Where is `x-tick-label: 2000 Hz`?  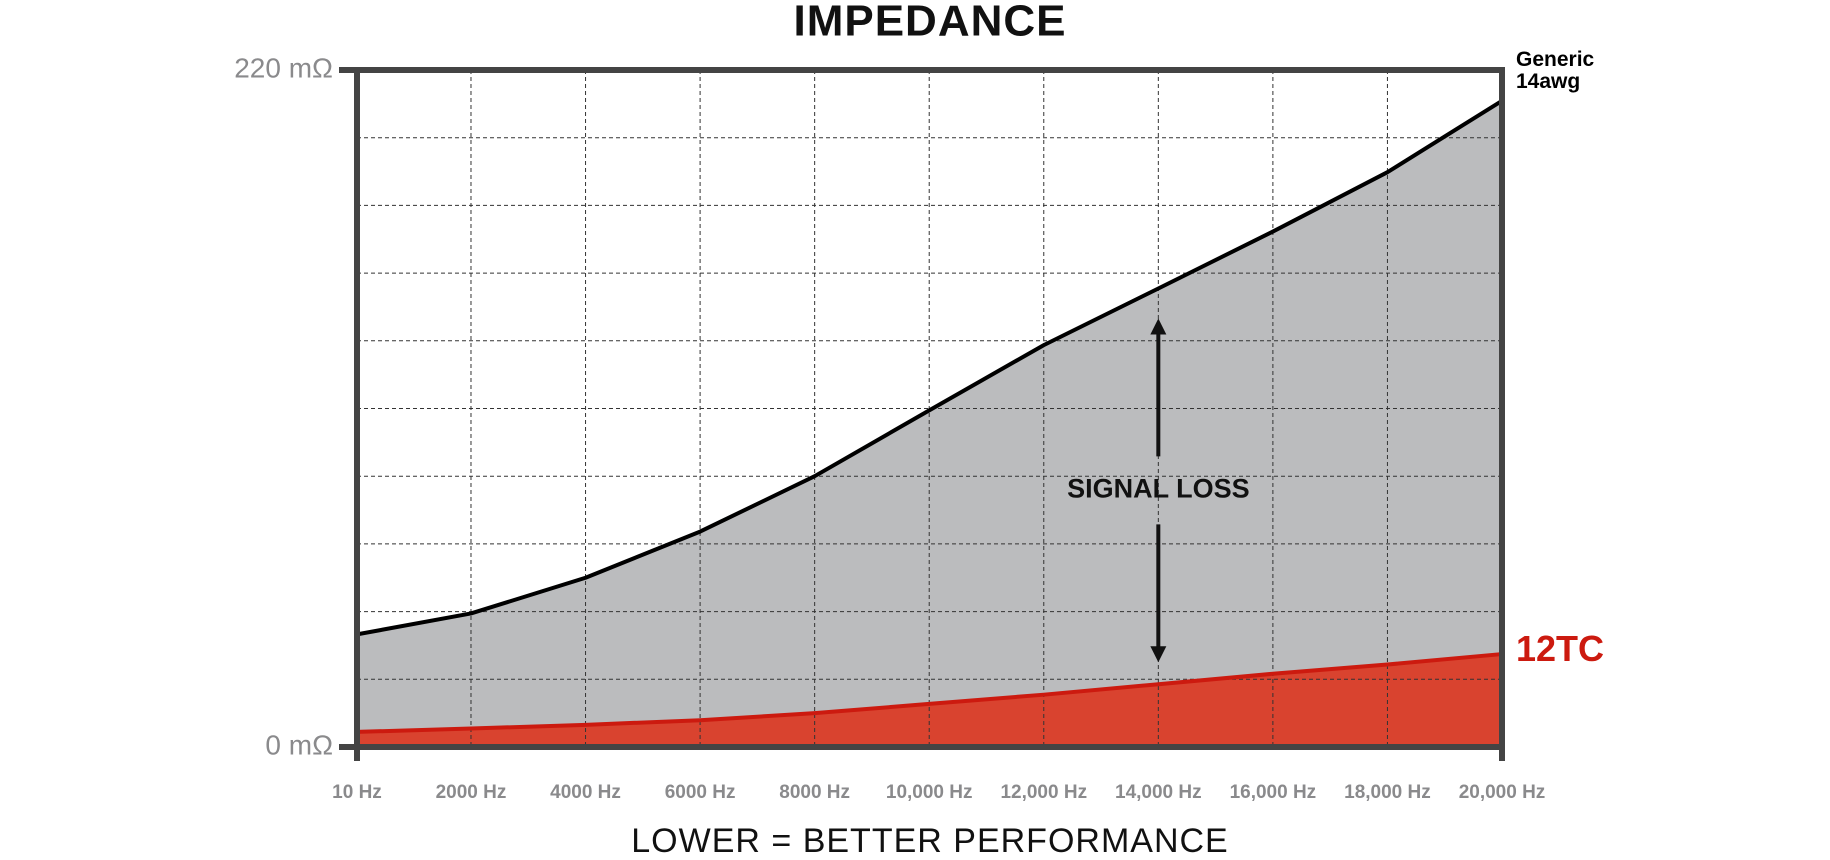
x-tick-label: 2000 Hz is located at coordinates (471, 792).